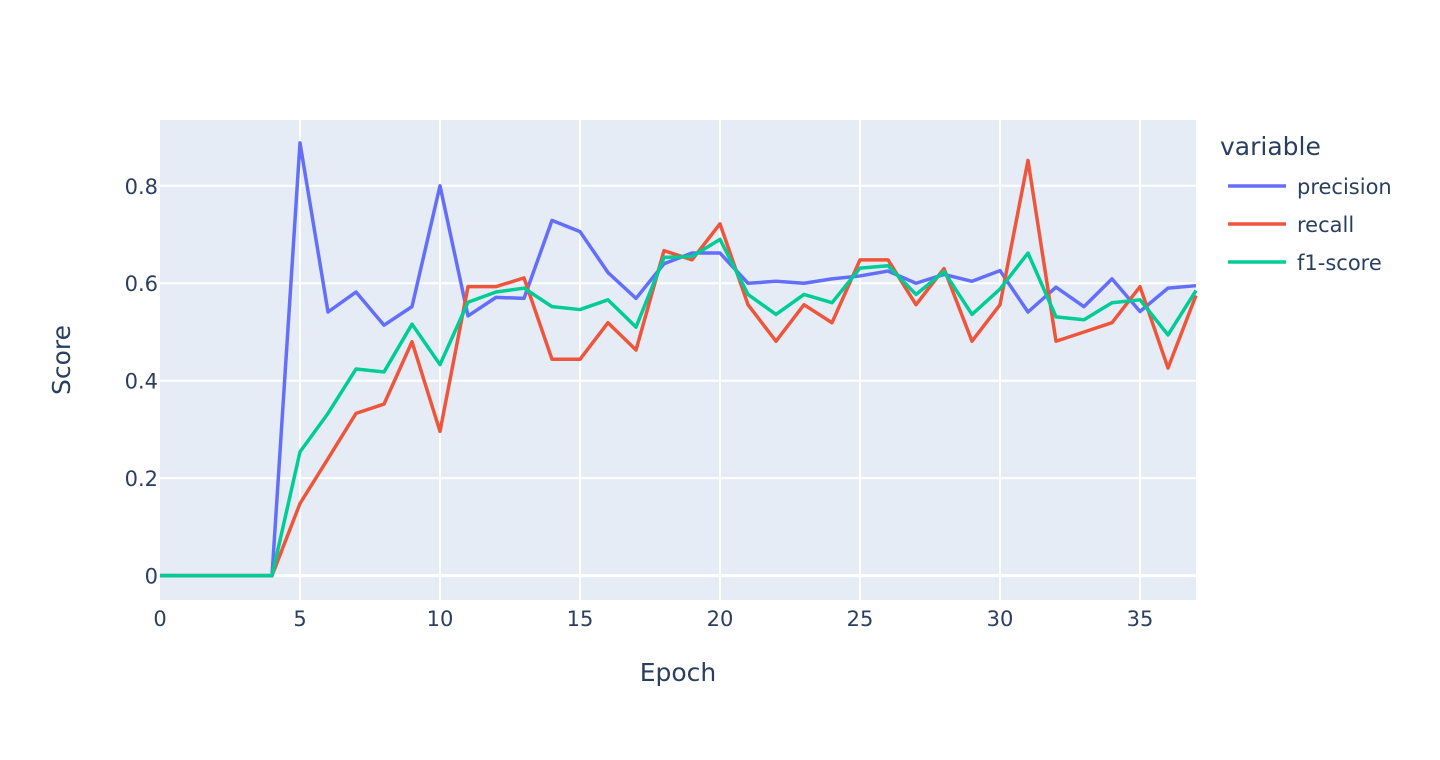  Describe the element at coordinates (299, 619) in the screenshot. I see `x-tick-label: 5` at that location.